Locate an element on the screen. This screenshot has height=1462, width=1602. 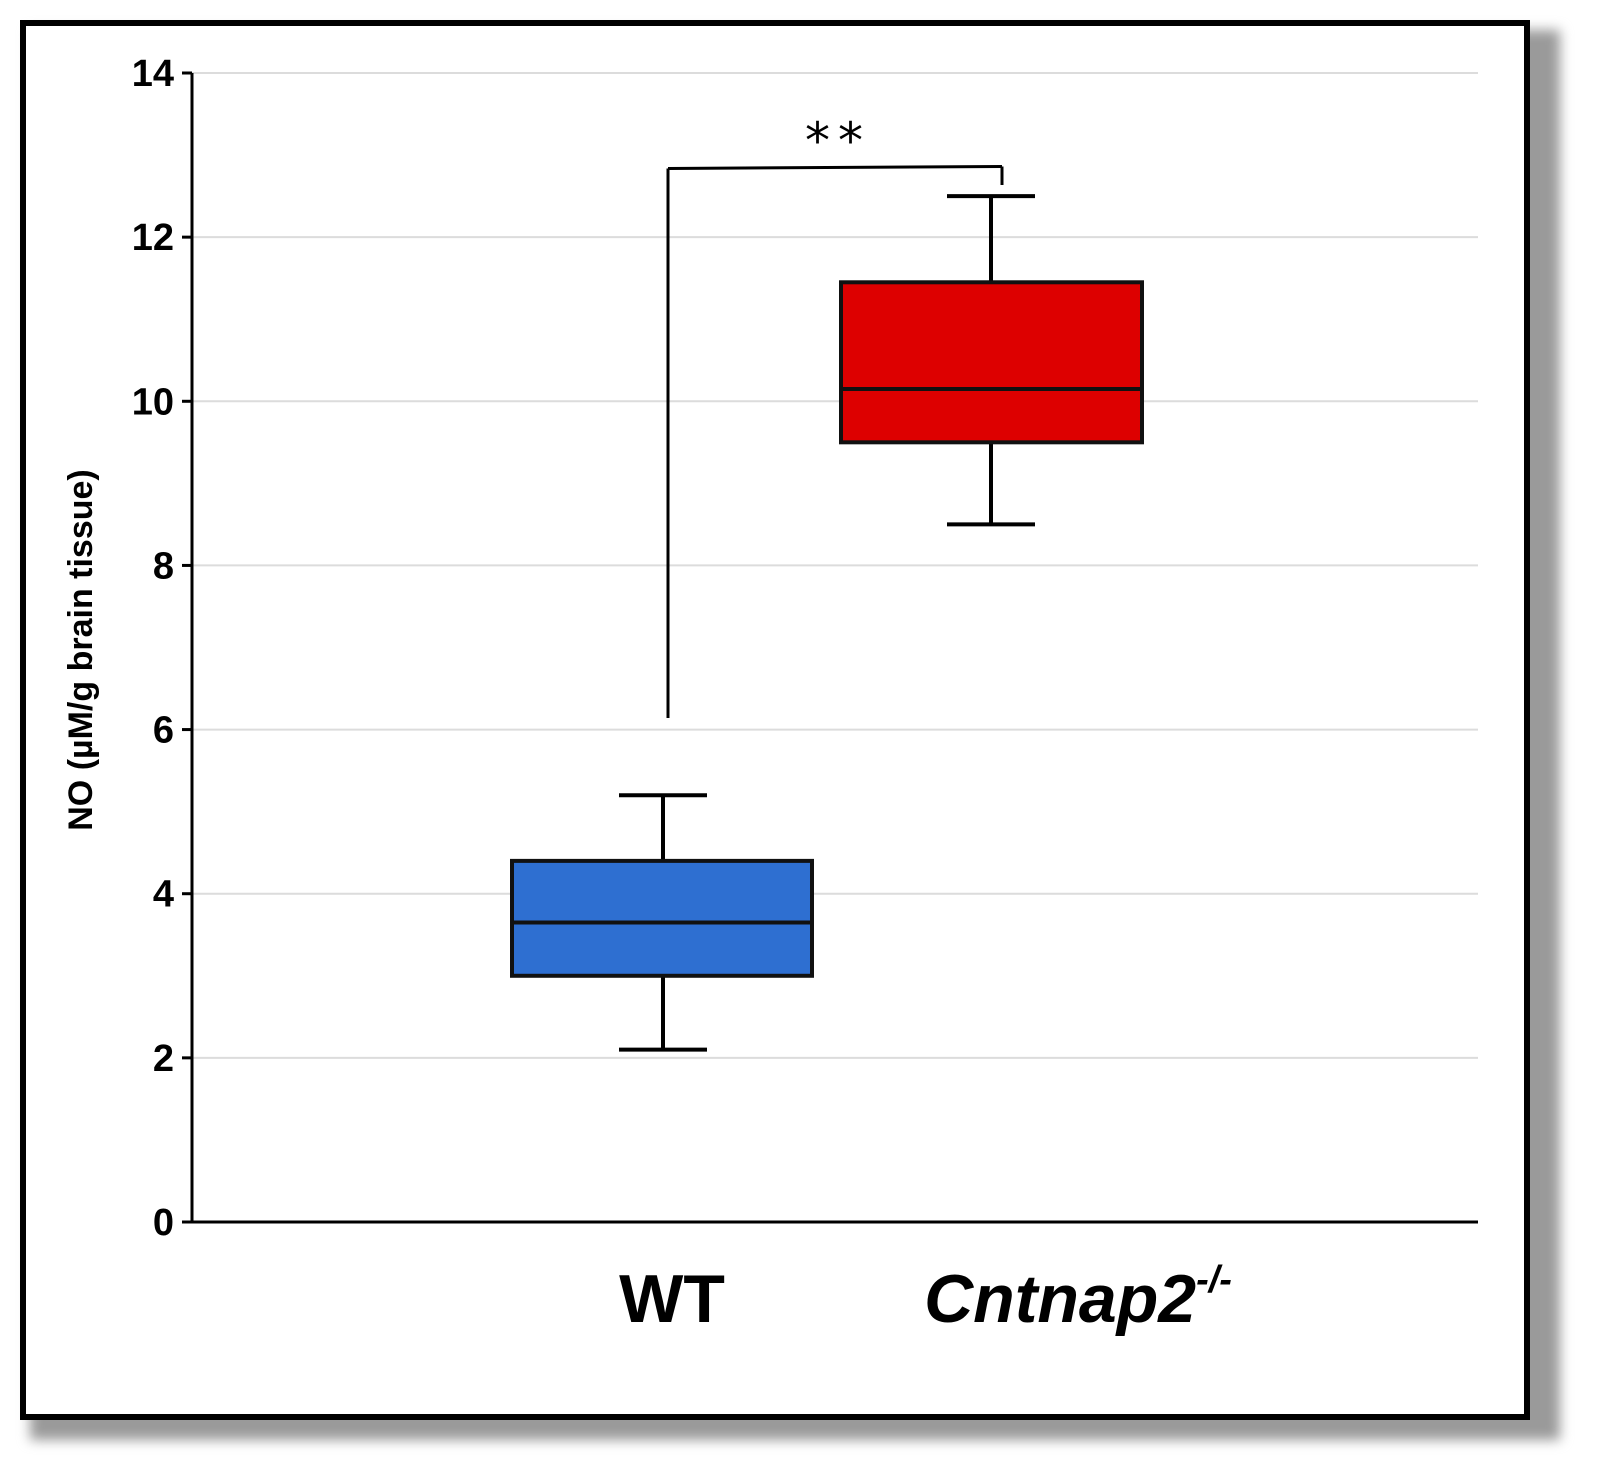
y-axis-title: NO (µM/g brain tissue) is located at coordinates (81, 650).